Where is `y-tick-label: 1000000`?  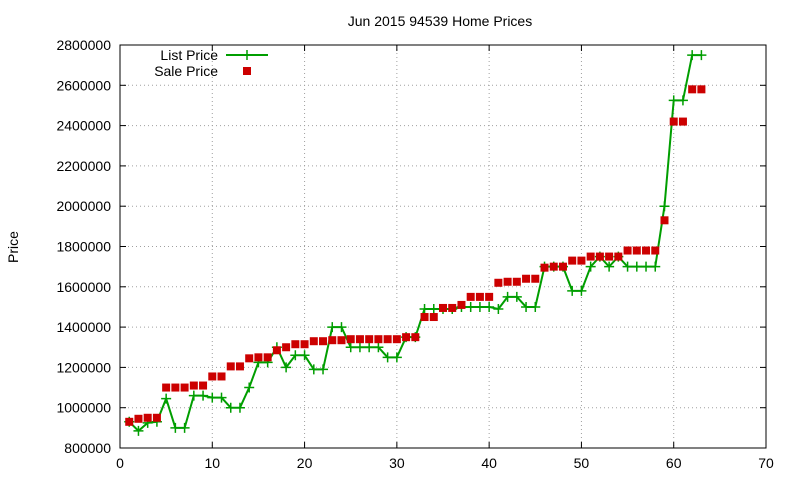
y-tick-label: 1000000 is located at coordinates (83, 408).